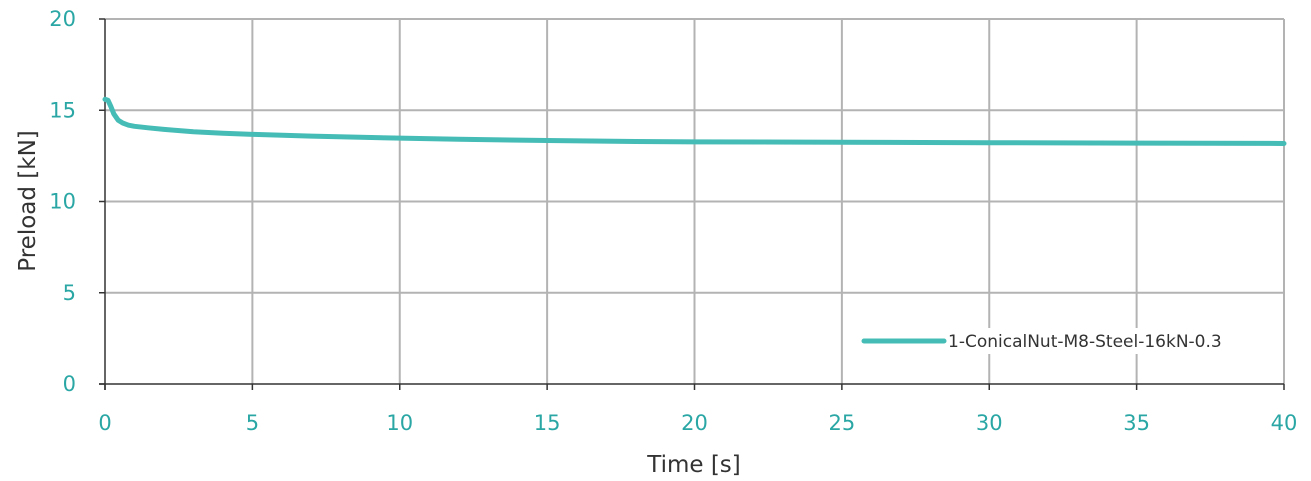  I want to click on x-tick-label-8: 40, so click(1284, 423).